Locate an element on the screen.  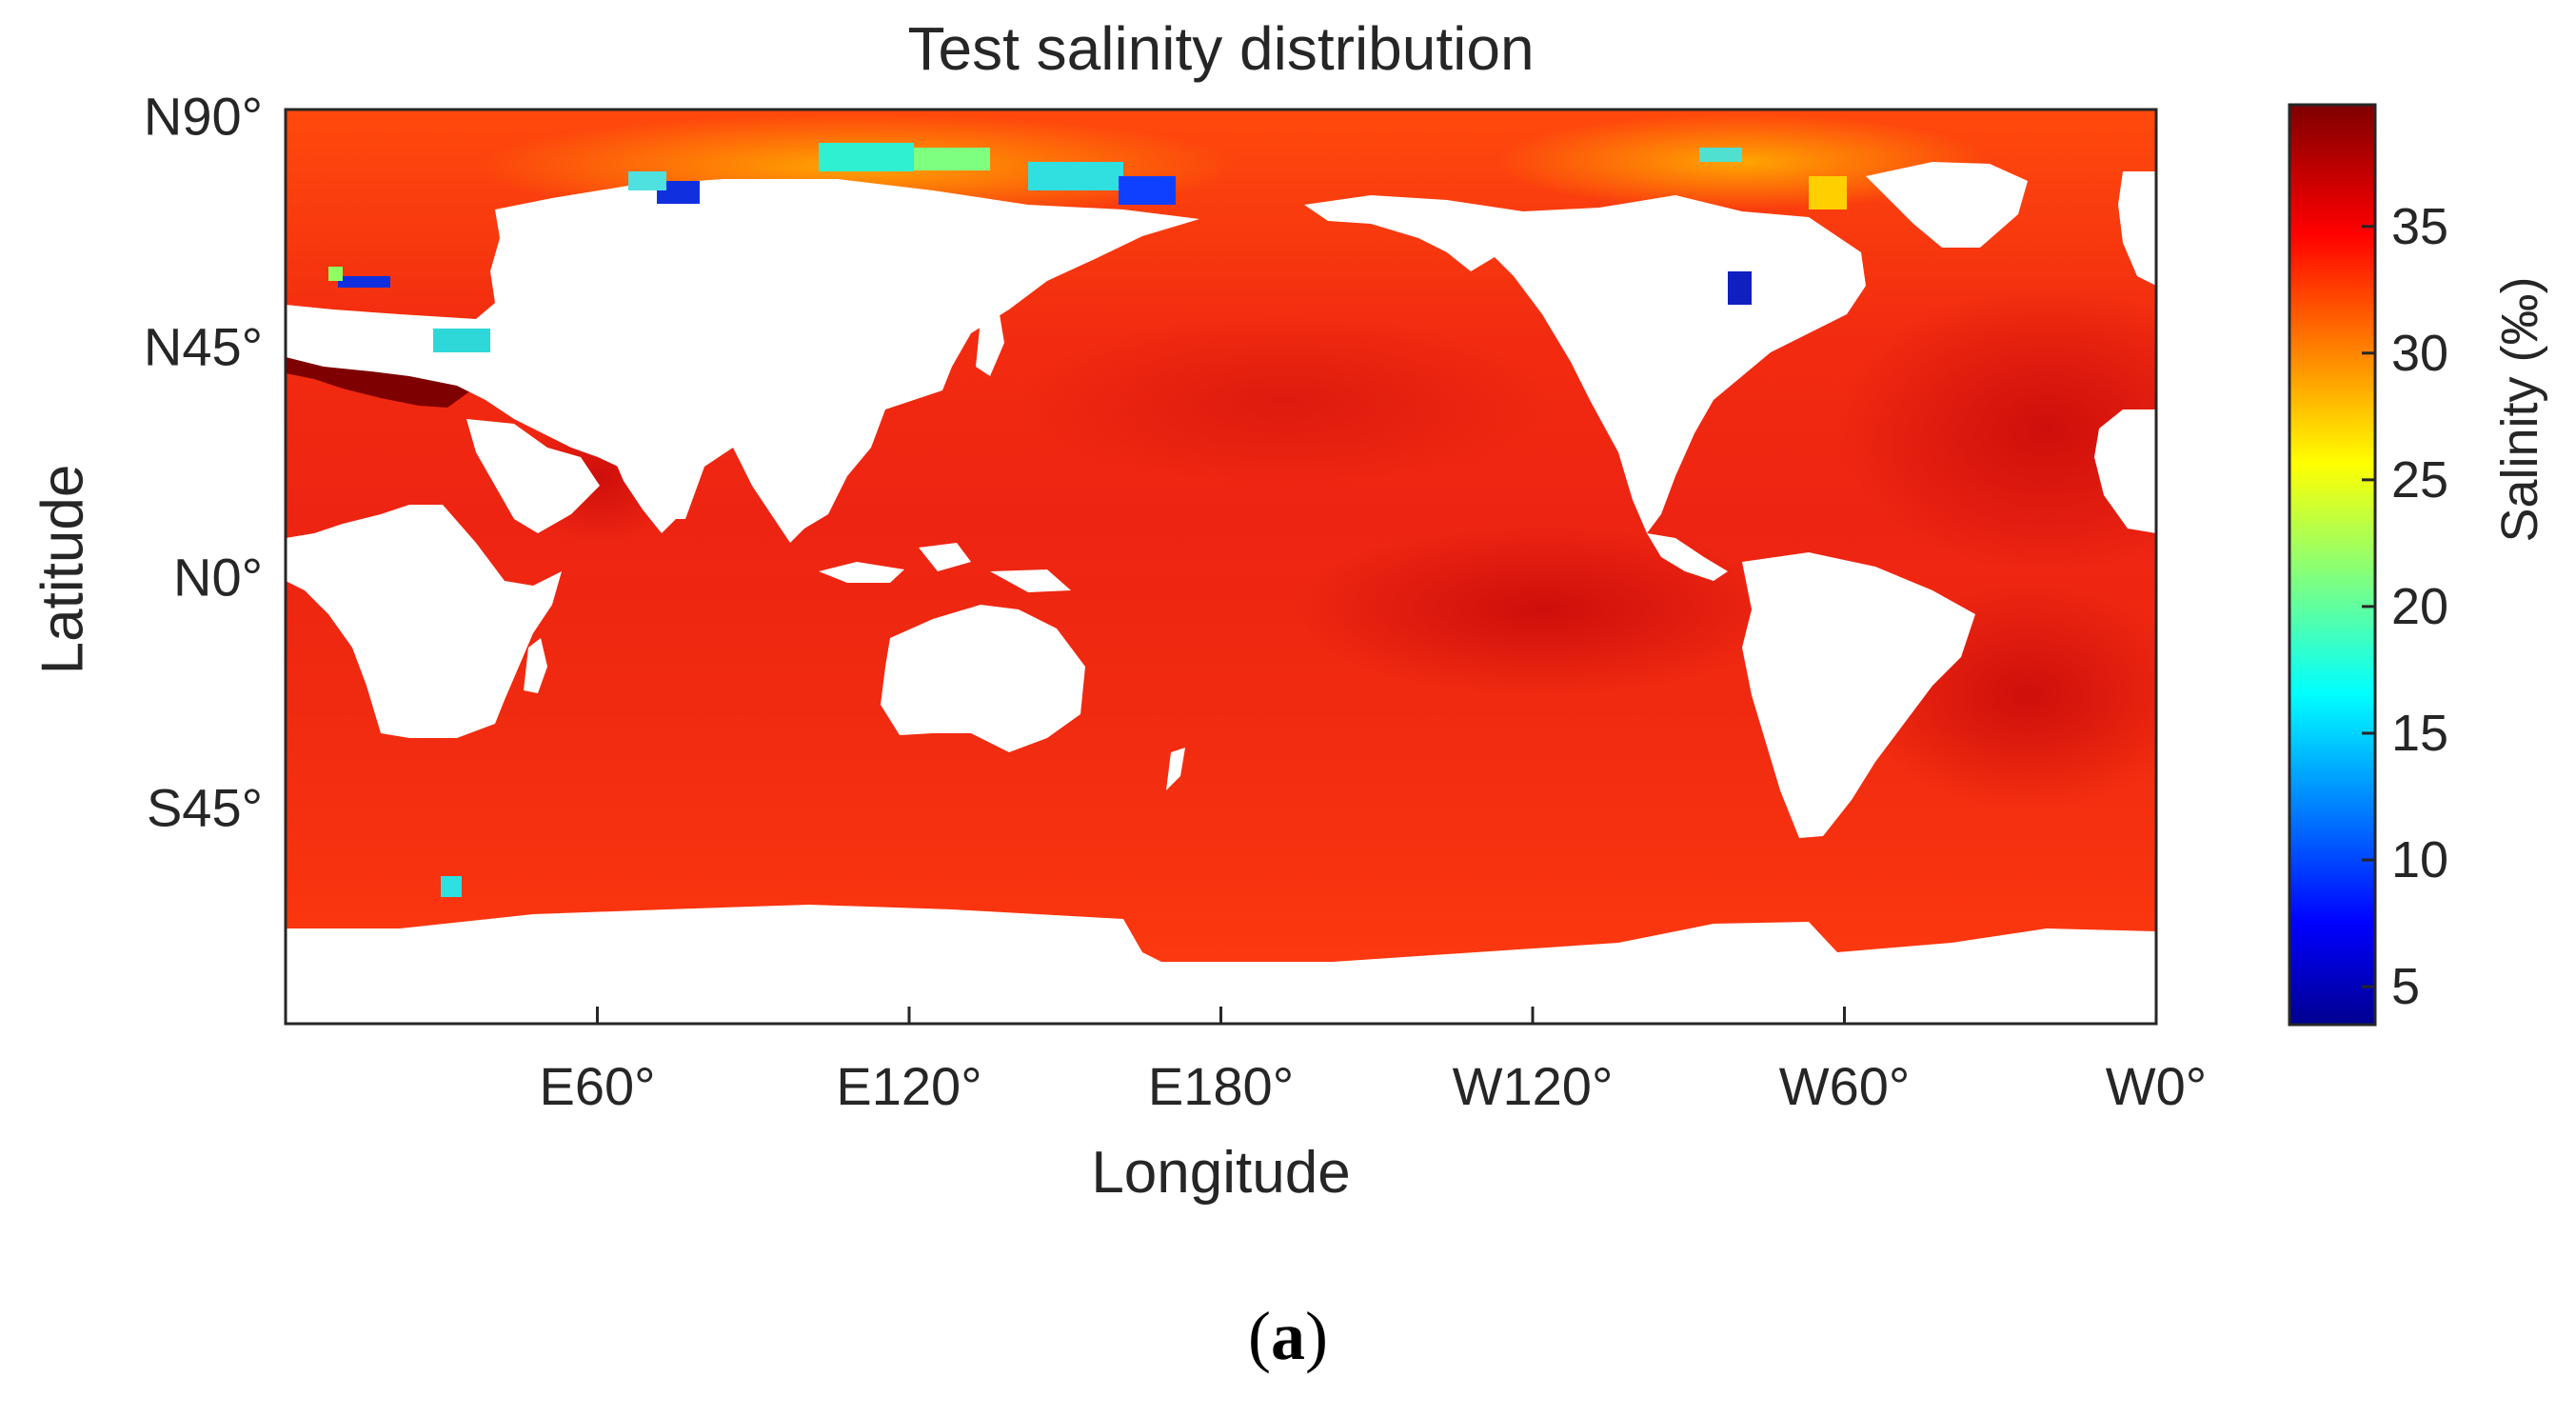
colorbar-tick-label: 25 is located at coordinates (2420, 479).